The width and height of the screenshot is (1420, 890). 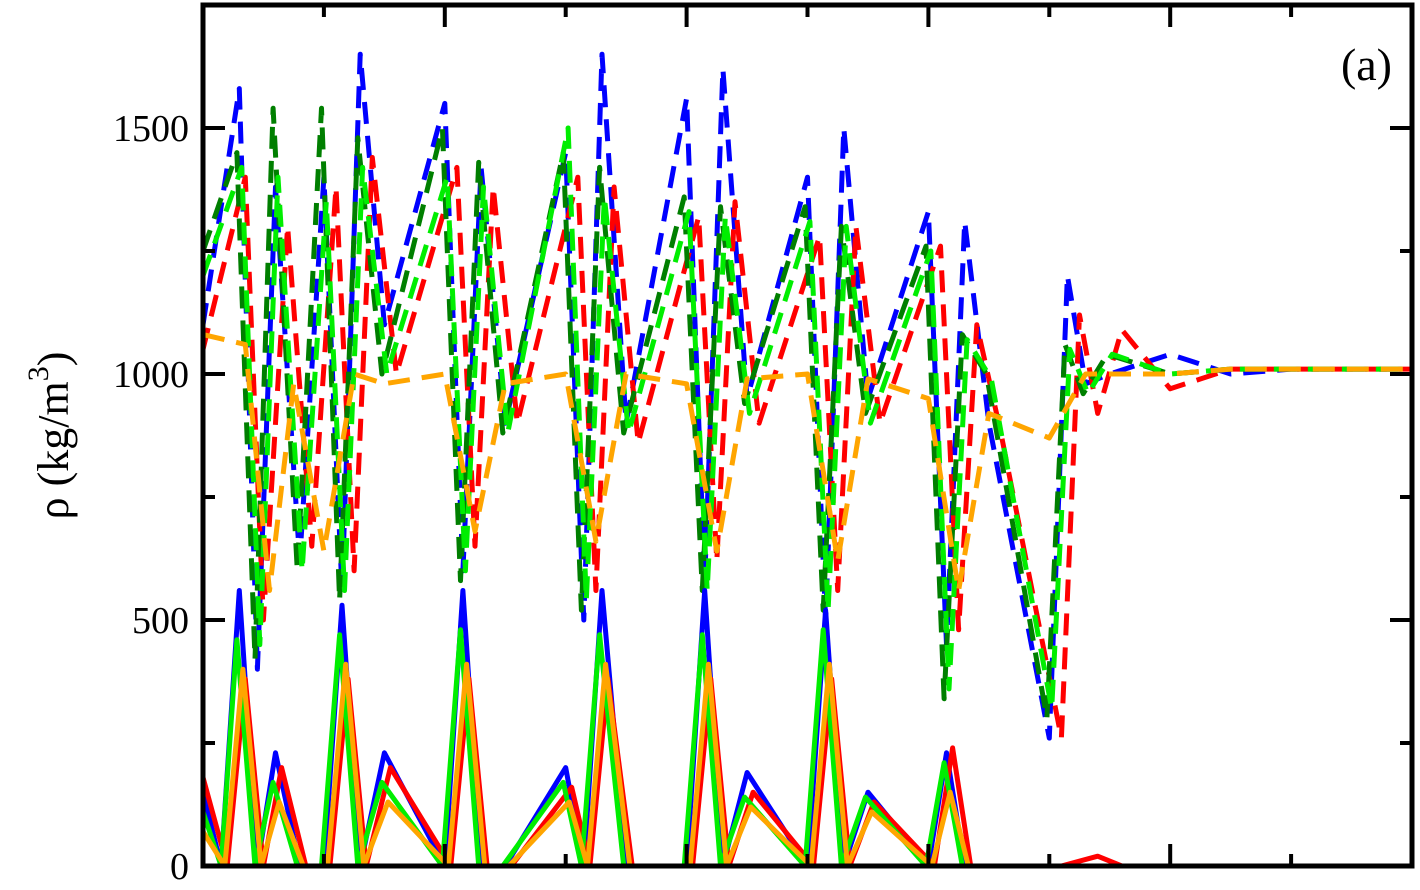 I want to click on y-tick-label: 500, so click(x=160, y=621).